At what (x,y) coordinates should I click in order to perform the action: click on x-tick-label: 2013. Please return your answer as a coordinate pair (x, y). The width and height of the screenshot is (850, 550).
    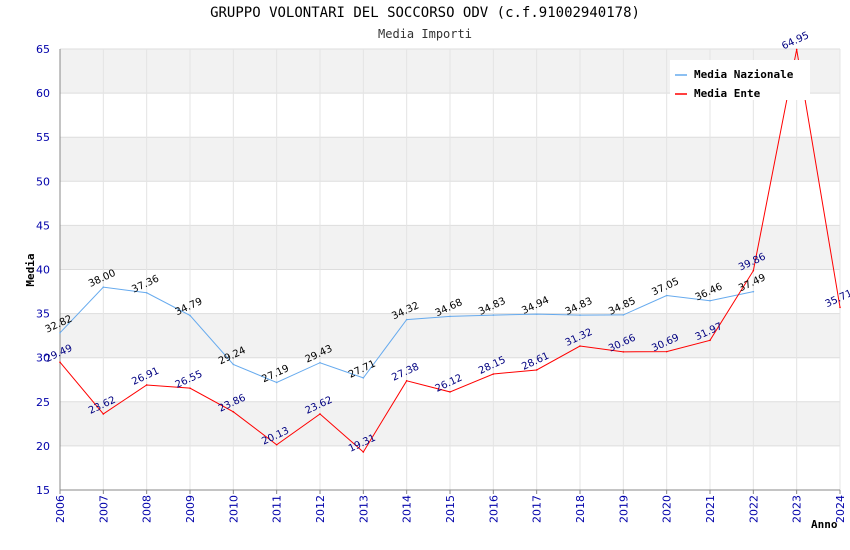
    Looking at the image, I should click on (363, 509).